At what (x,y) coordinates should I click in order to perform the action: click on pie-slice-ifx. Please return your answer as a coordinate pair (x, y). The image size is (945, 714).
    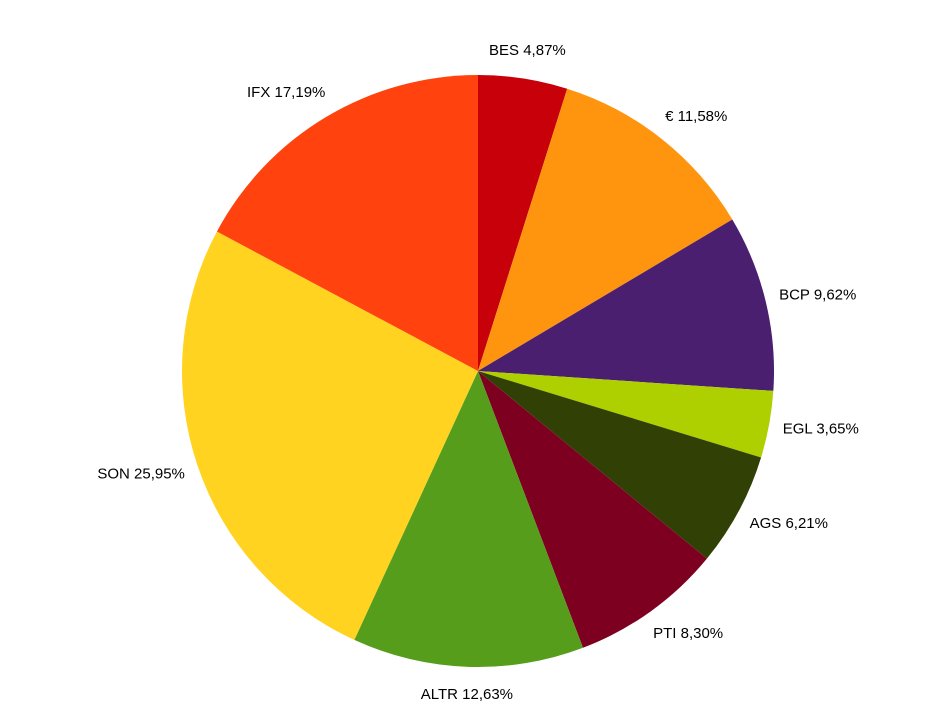
    Looking at the image, I should click on (347, 223).